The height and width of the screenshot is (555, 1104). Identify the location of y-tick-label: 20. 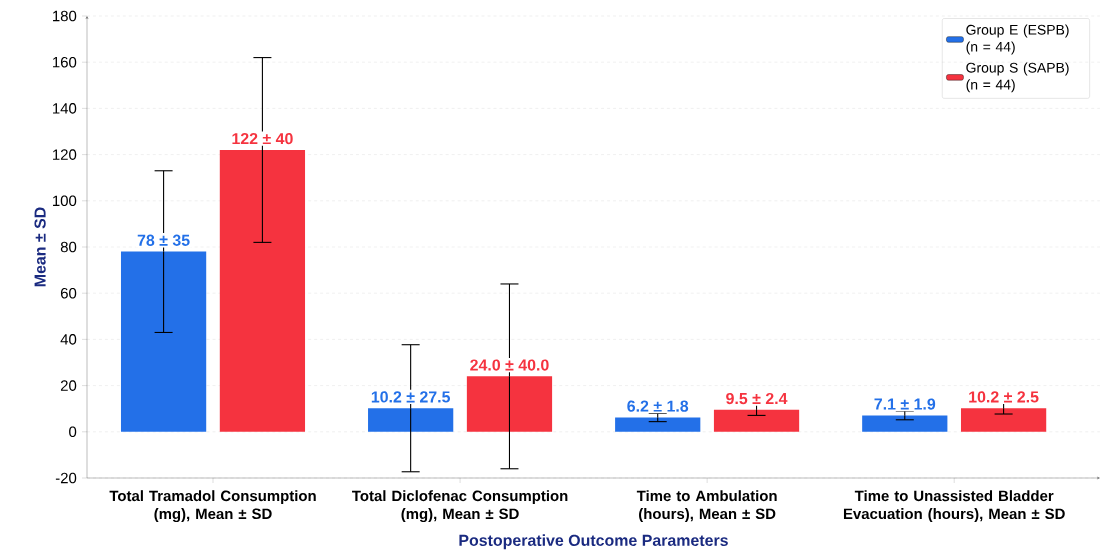
(68, 385).